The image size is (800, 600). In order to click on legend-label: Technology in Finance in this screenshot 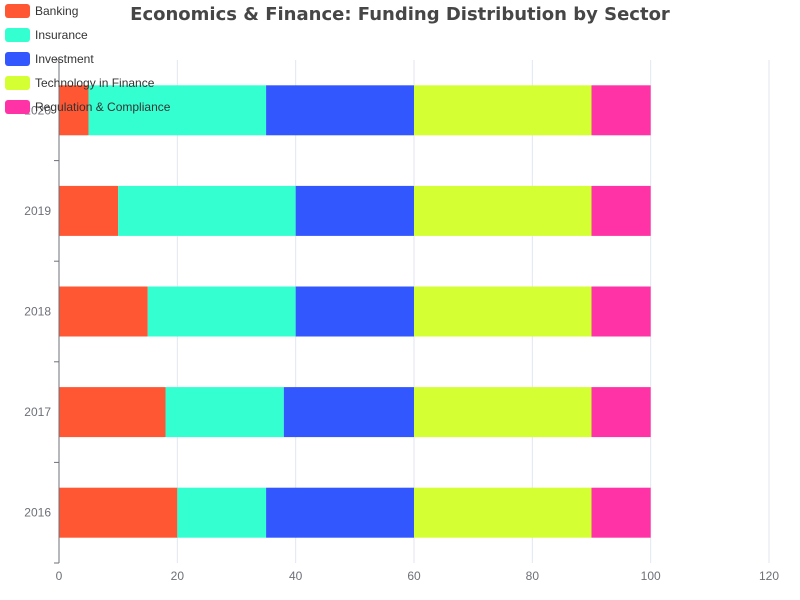, I will do `click(95, 83)`.